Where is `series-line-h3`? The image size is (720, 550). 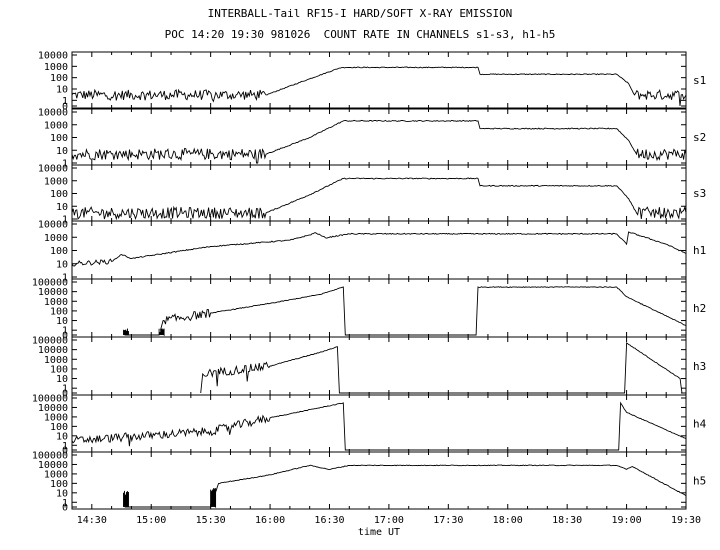
series-line-h3 is located at coordinates (441, 368).